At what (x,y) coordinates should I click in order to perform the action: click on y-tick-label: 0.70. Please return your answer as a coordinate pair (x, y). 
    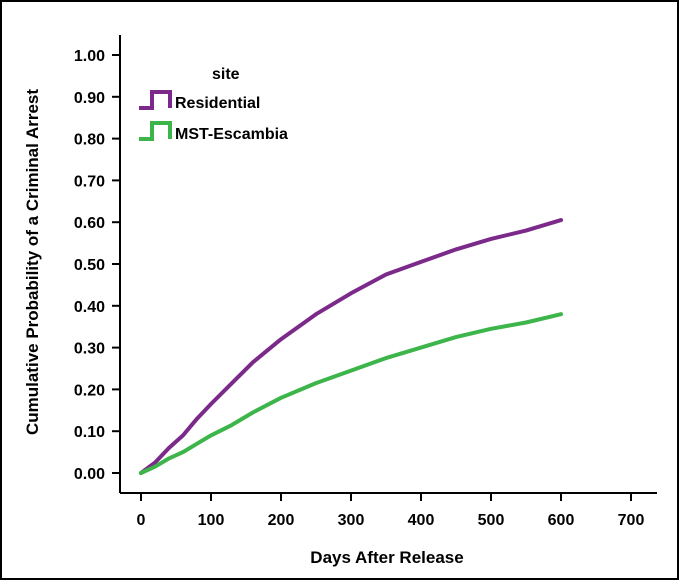
    Looking at the image, I should click on (89, 181).